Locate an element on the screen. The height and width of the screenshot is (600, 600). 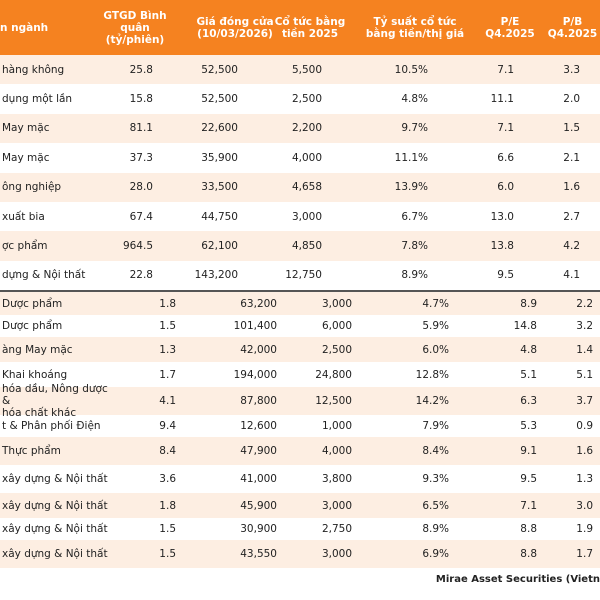
cell-value: 101,400 is located at coordinates (255, 326).